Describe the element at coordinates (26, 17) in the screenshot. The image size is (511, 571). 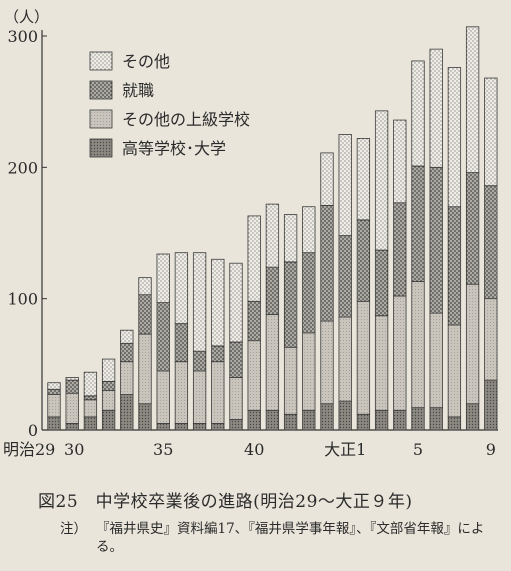
I see `y-unit-label: （人）` at that location.